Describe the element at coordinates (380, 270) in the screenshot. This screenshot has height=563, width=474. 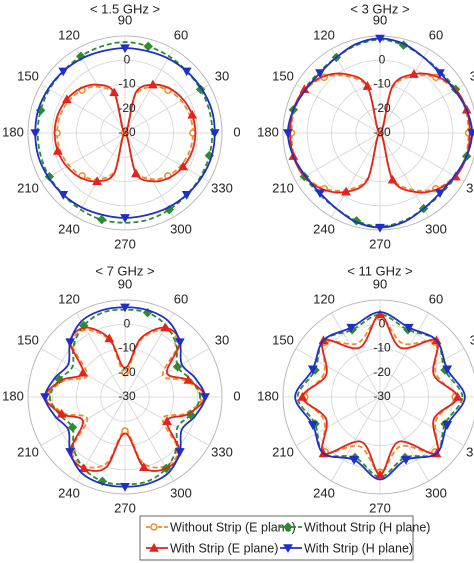
I see `chart-title: < 11 GHz >` at that location.